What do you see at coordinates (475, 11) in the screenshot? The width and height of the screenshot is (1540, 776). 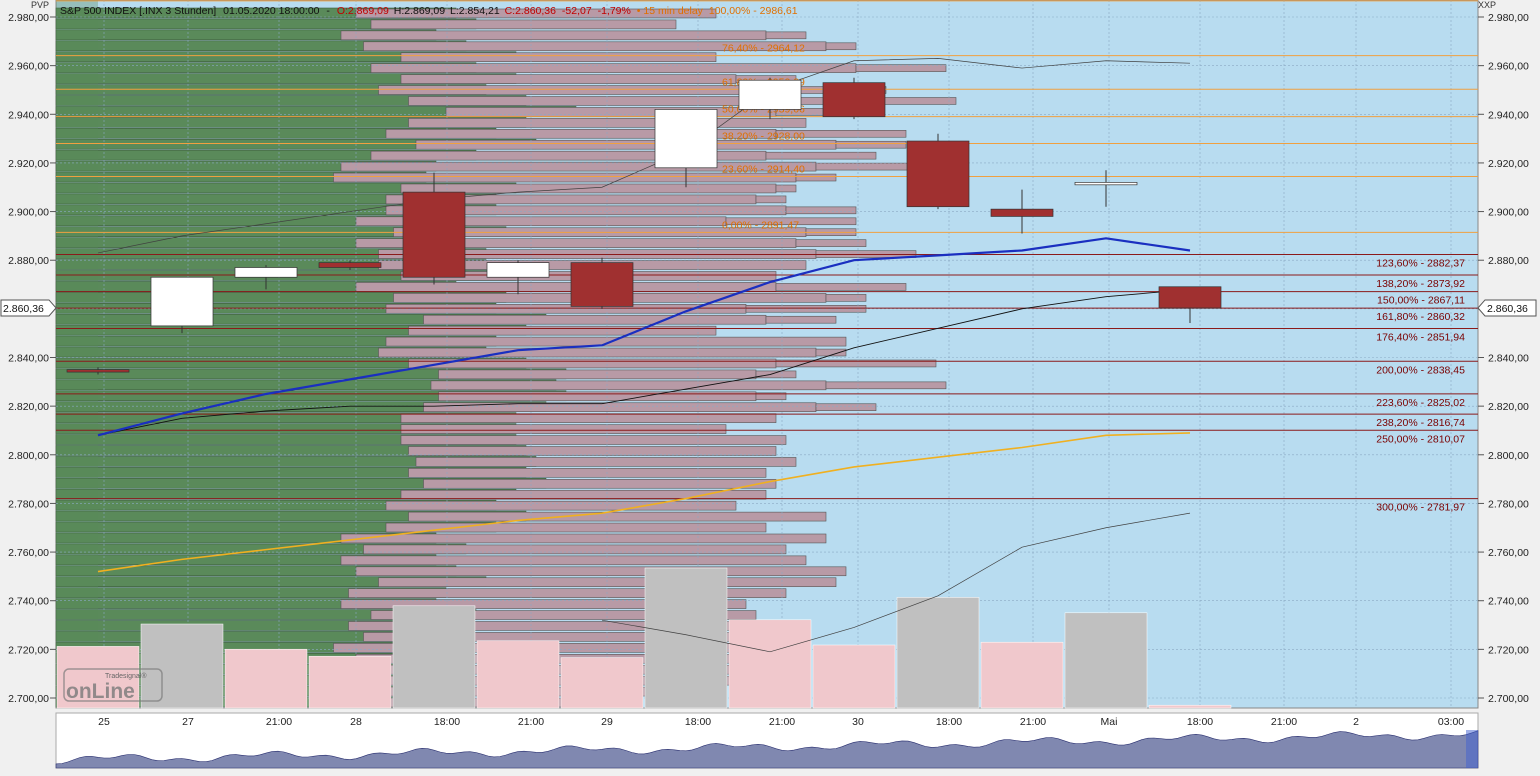 I see `low-value: L:2.854,21` at bounding box center [475, 11].